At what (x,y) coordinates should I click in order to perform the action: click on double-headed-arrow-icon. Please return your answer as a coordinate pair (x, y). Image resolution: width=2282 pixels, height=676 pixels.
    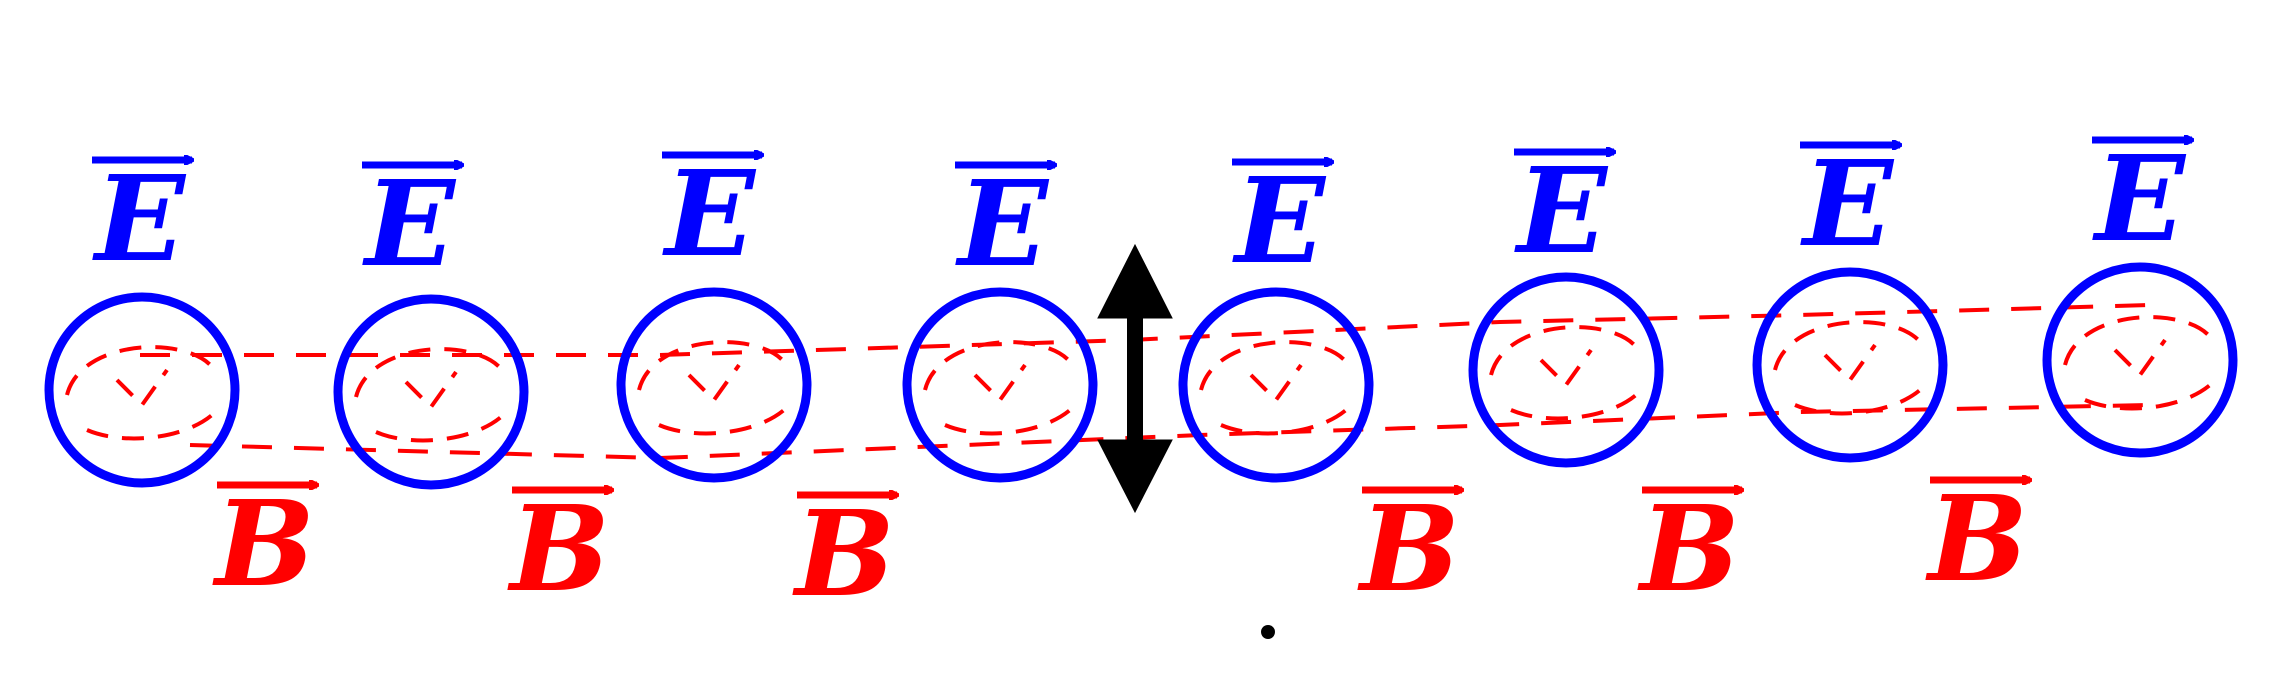
    Looking at the image, I should click on (1135, 378).